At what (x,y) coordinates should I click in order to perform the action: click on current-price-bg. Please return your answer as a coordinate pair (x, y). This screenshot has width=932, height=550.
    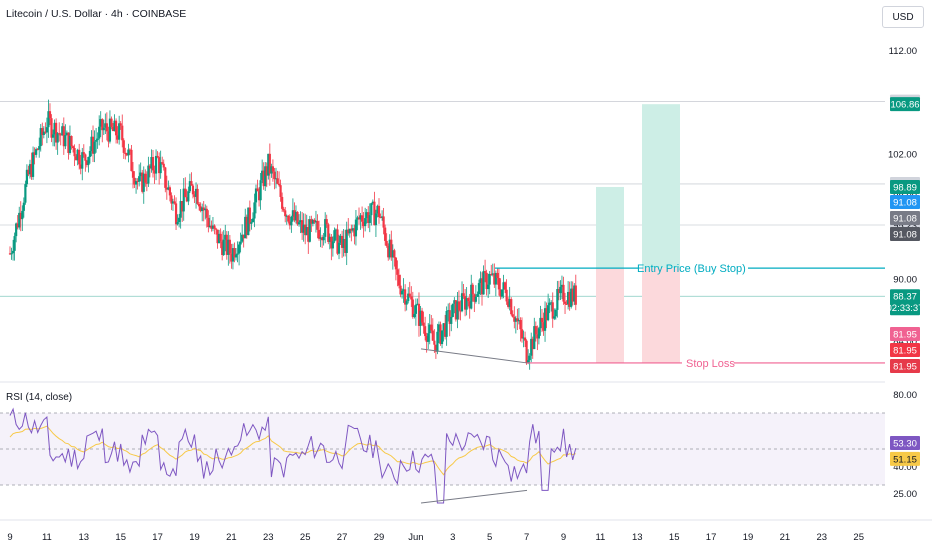
    Looking at the image, I should click on (905, 302).